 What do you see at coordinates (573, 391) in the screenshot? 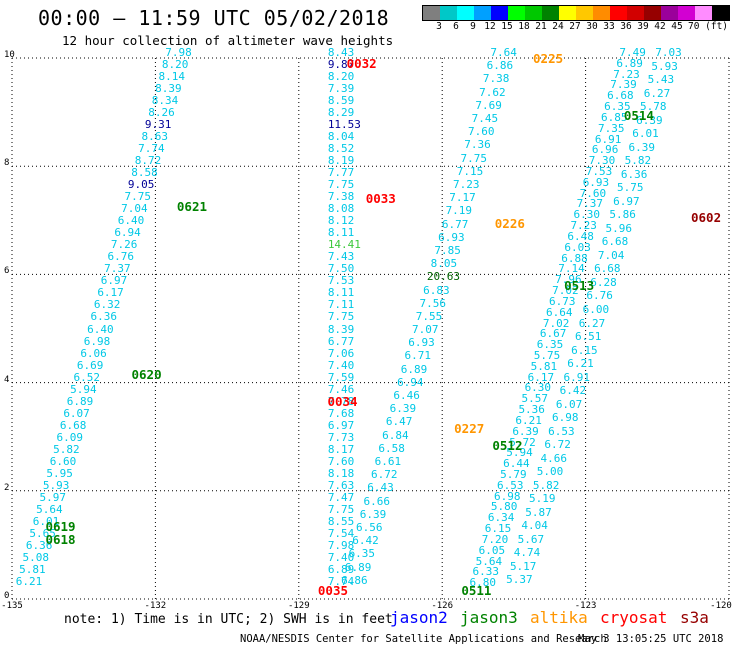
I see `track-0602-value: 6.42` at bounding box center [573, 391].